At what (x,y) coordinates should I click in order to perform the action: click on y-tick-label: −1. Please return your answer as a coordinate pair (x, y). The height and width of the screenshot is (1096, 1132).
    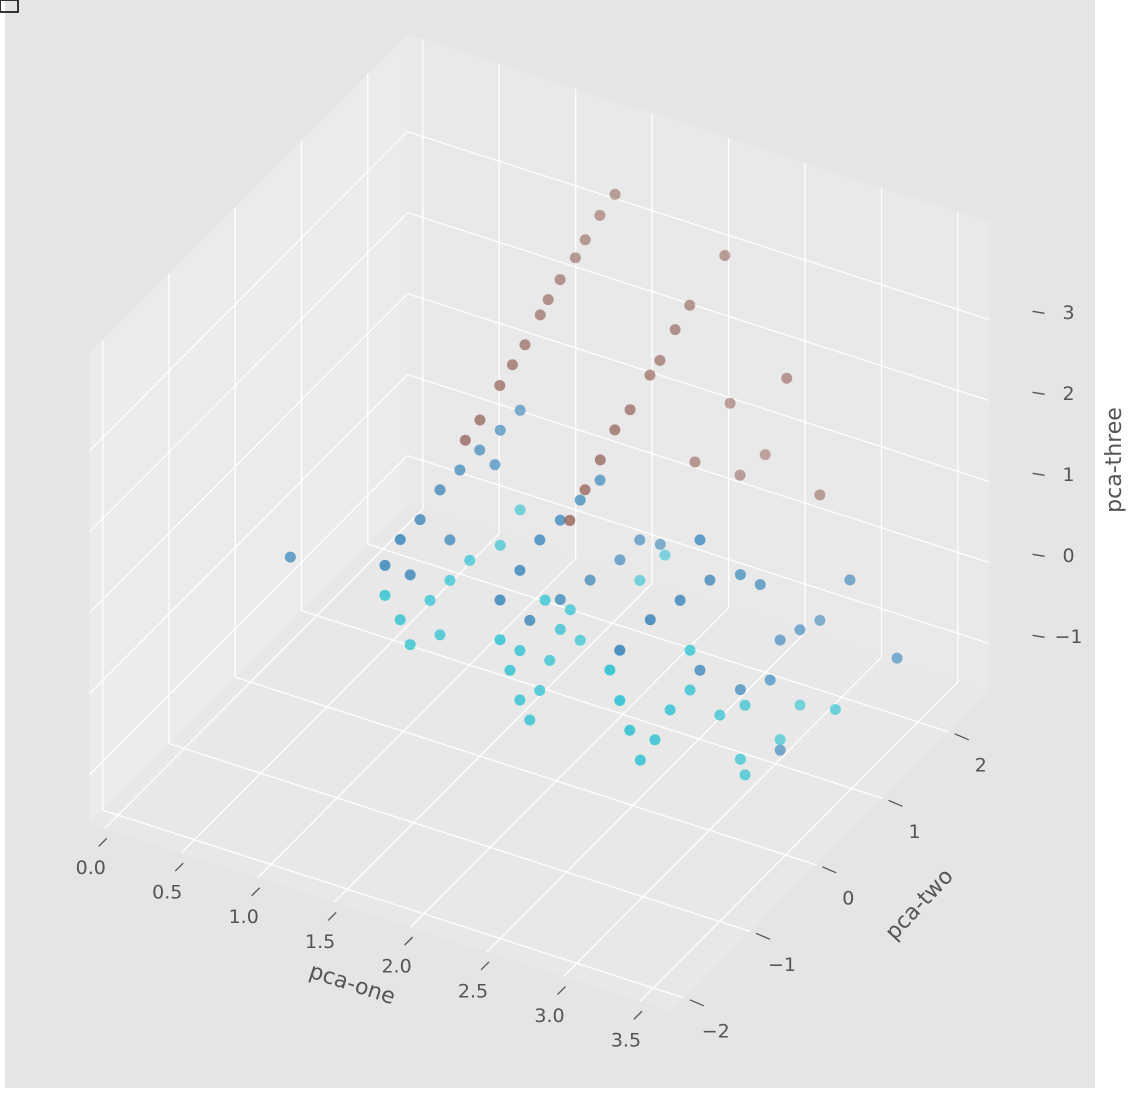
    Looking at the image, I should click on (782, 965).